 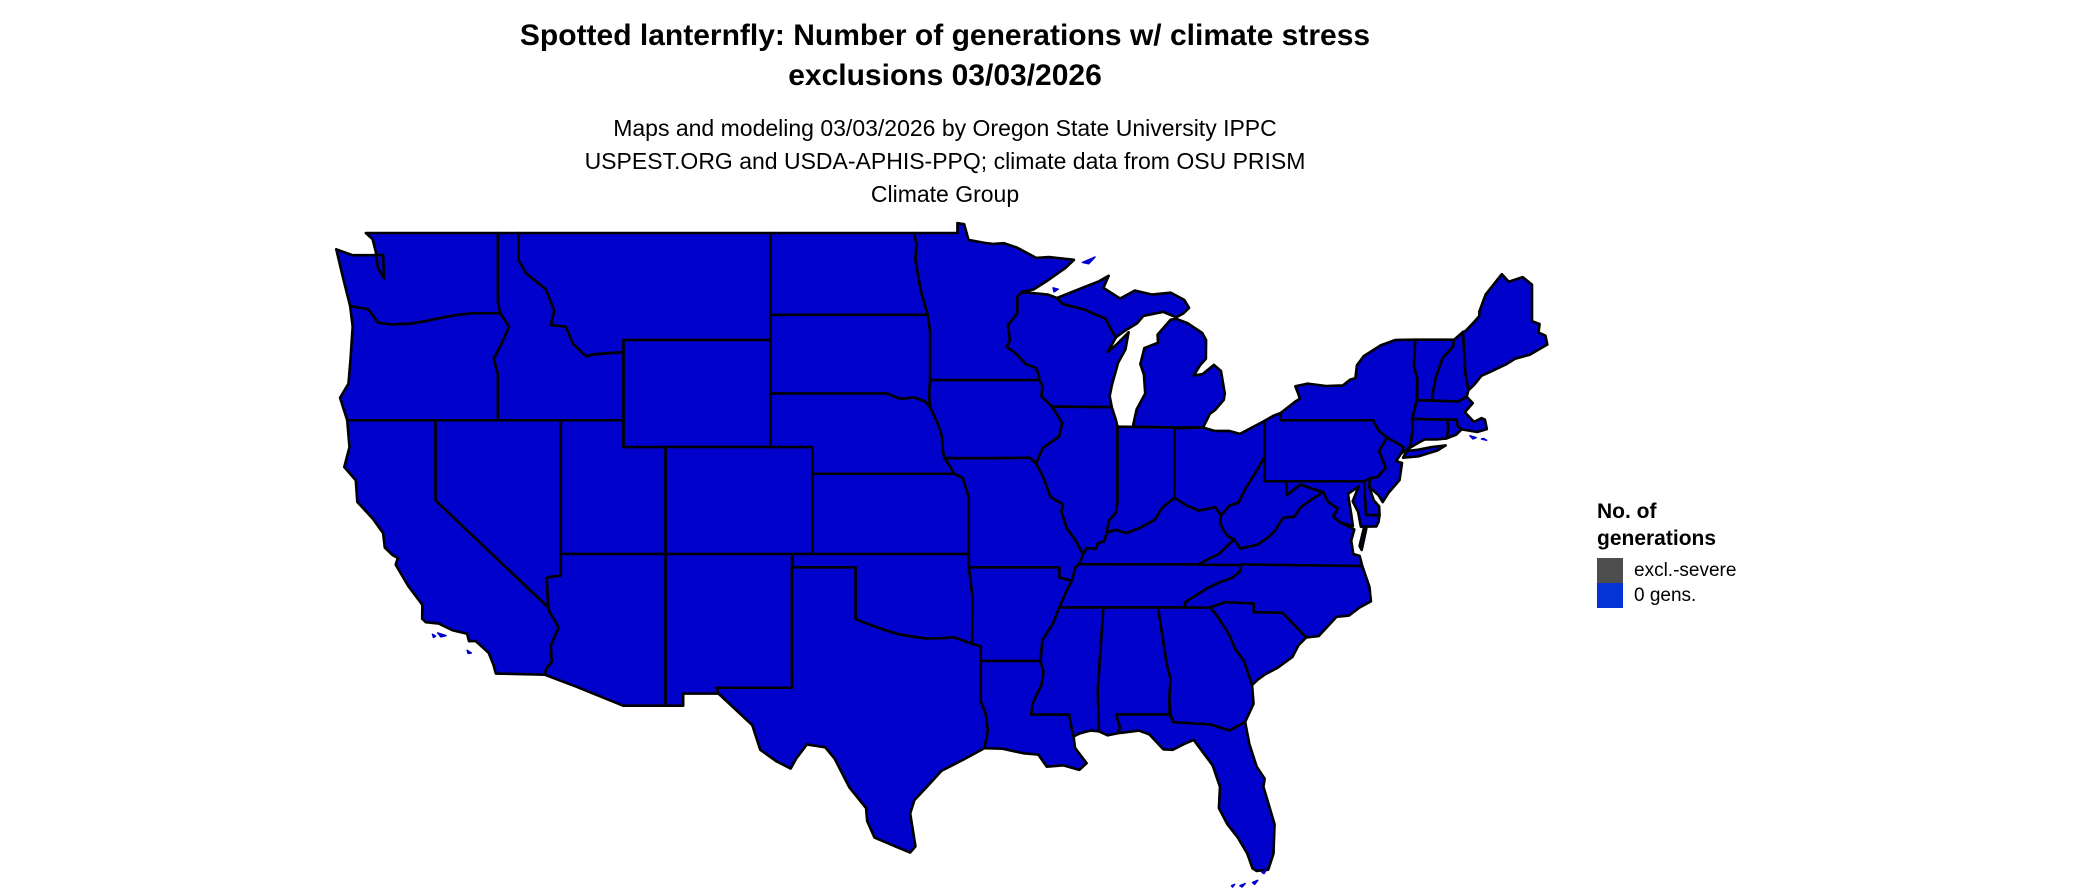 What do you see at coordinates (424, 363) in the screenshot?
I see `state-oregon` at bounding box center [424, 363].